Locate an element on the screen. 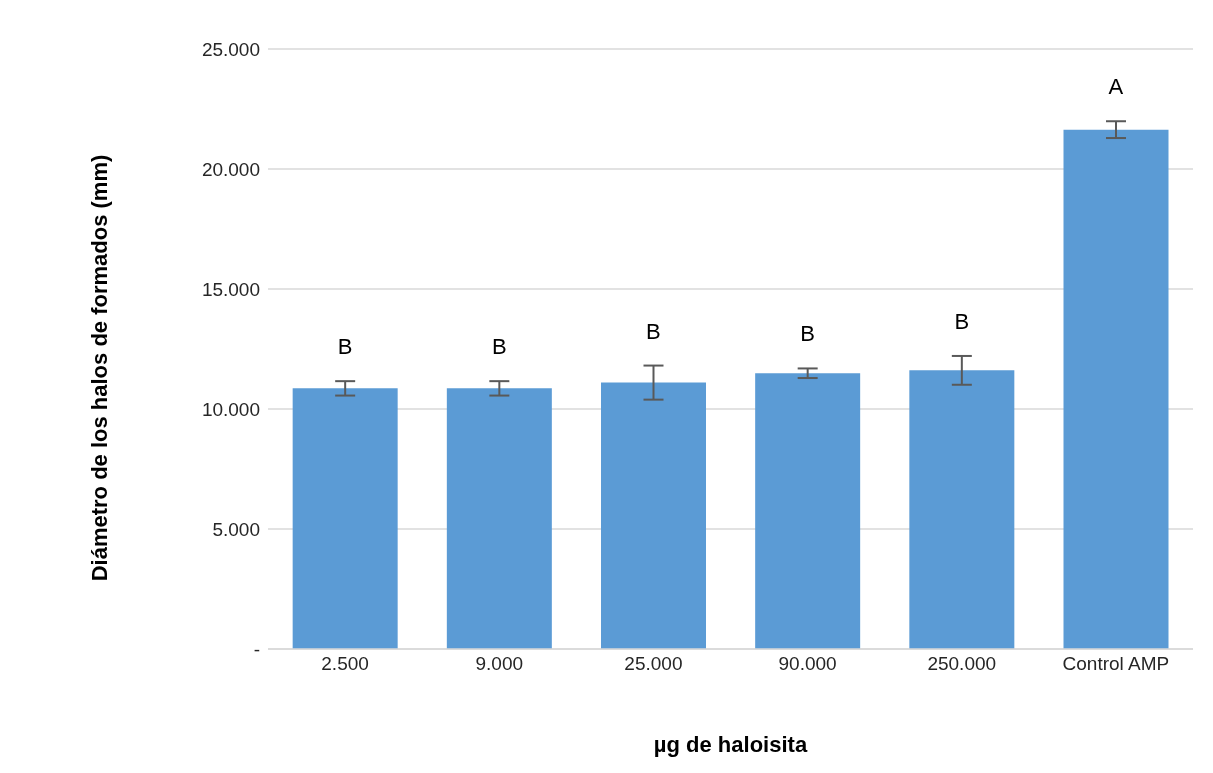 This screenshot has width=1213, height=773. x-tick-label: 250.000 is located at coordinates (962, 664).